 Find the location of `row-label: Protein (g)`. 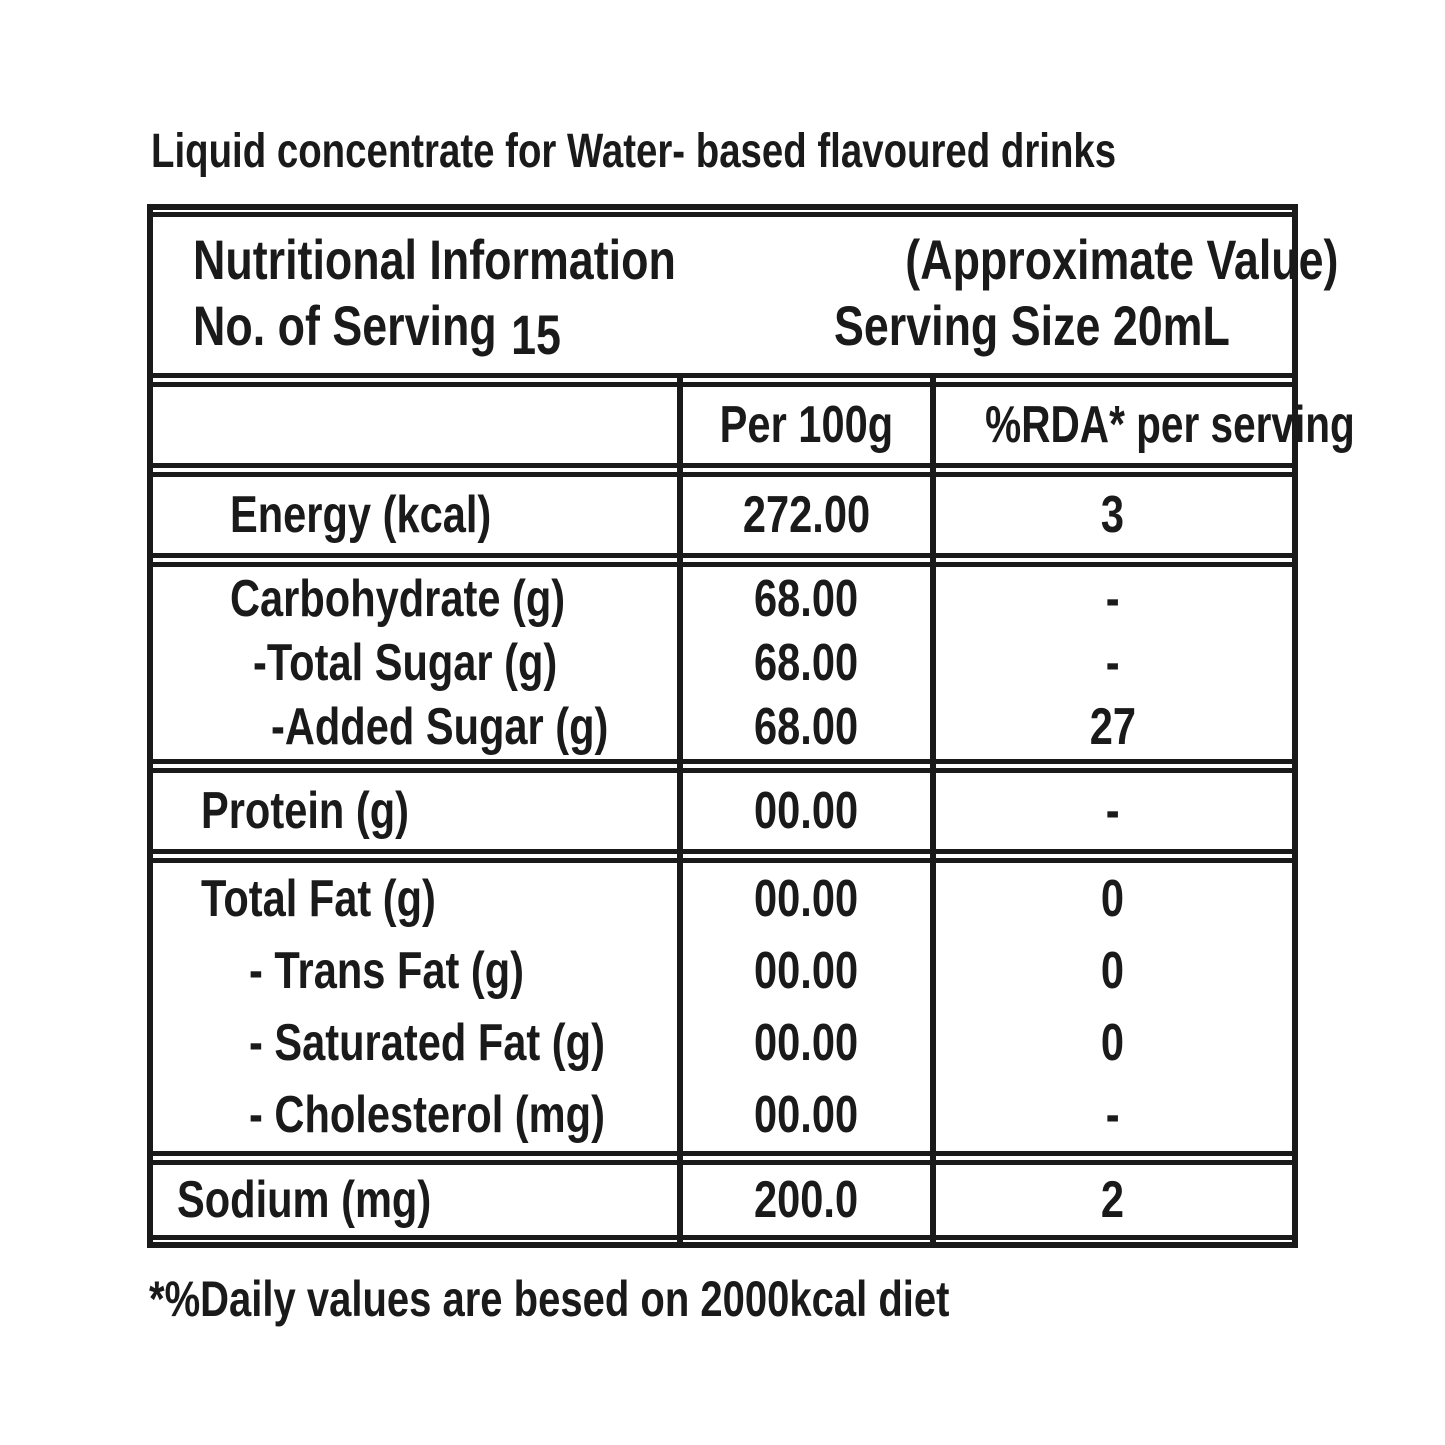

row-label: Protein (g) is located at coordinates (305, 811).